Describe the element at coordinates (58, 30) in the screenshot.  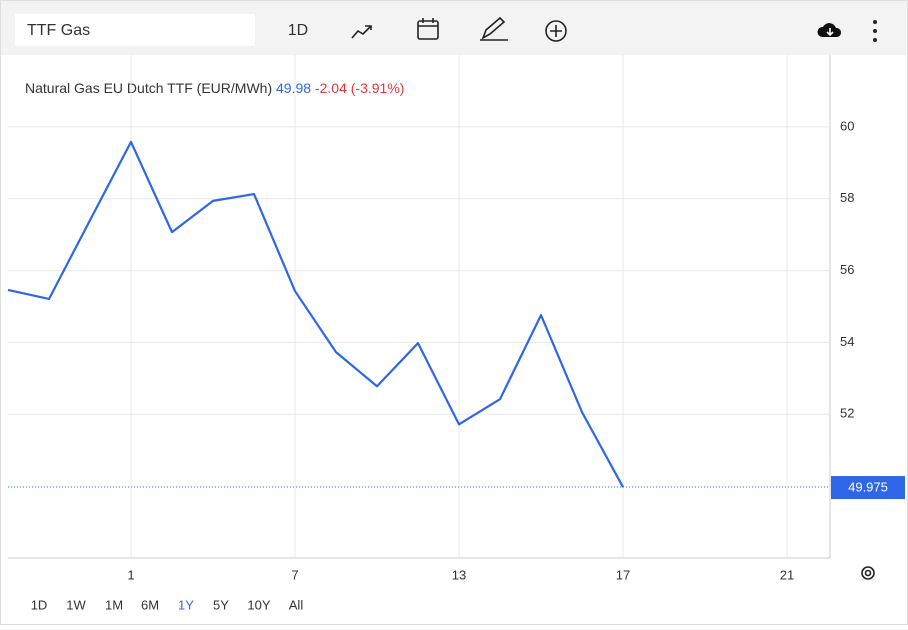
I see `symbol-text: TTF Gas` at that location.